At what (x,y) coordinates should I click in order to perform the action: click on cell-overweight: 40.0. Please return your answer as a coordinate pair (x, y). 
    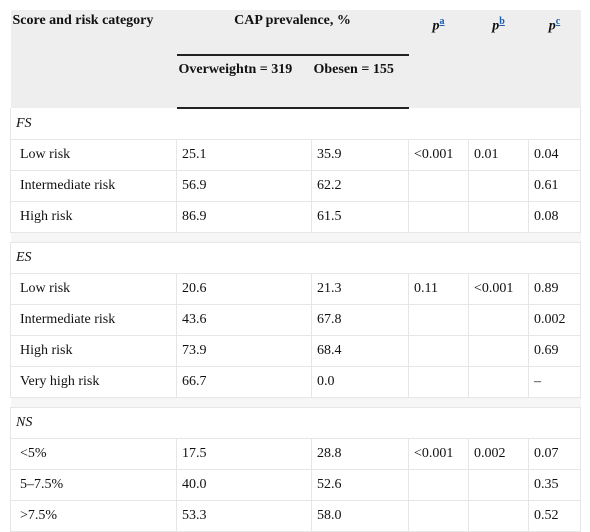
    Looking at the image, I should click on (244, 485).